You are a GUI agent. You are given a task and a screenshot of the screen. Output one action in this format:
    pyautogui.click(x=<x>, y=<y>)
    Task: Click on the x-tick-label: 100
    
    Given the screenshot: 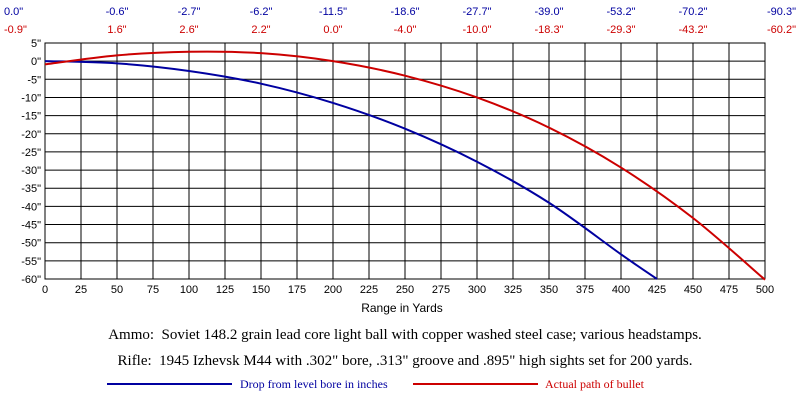 What is the action you would take?
    pyautogui.click(x=189, y=290)
    